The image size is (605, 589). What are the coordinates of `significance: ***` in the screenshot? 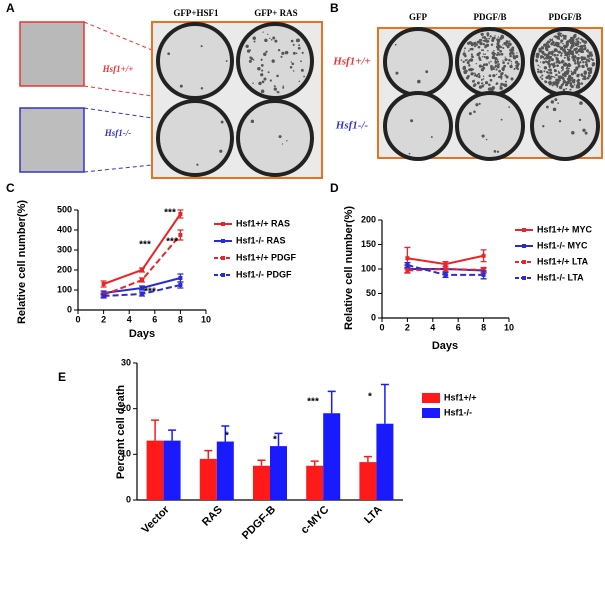 It's located at (150, 292).